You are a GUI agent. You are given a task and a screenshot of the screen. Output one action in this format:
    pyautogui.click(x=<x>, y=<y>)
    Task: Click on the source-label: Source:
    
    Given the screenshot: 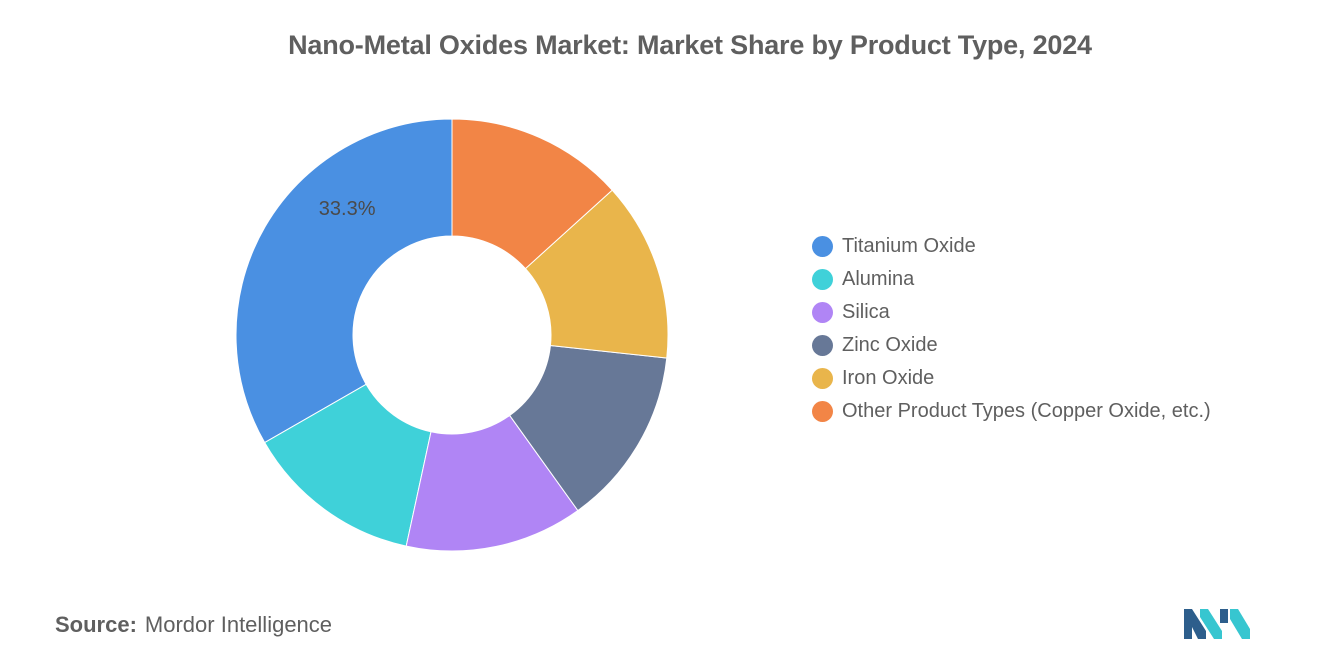 What is the action you would take?
    pyautogui.click(x=96, y=624)
    